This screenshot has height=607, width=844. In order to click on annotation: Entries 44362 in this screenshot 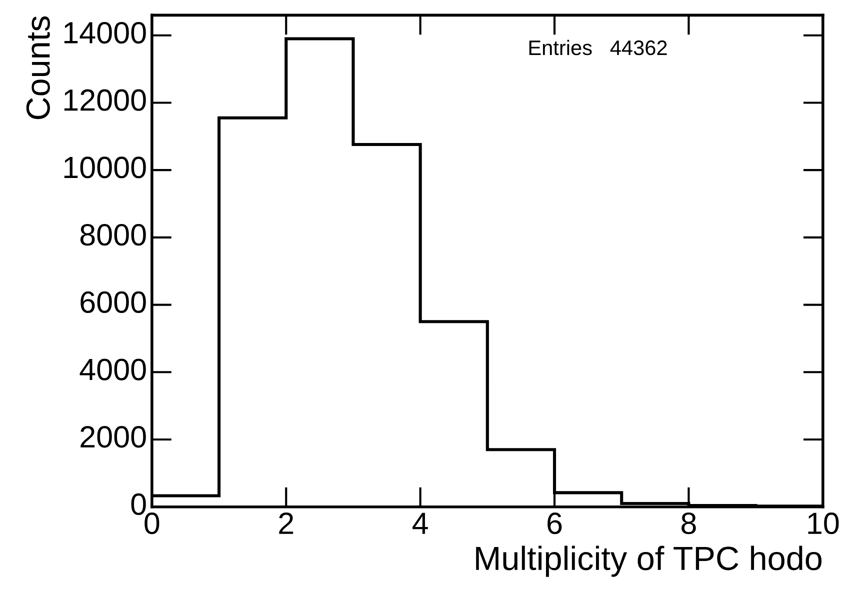, I will do `click(598, 48)`.